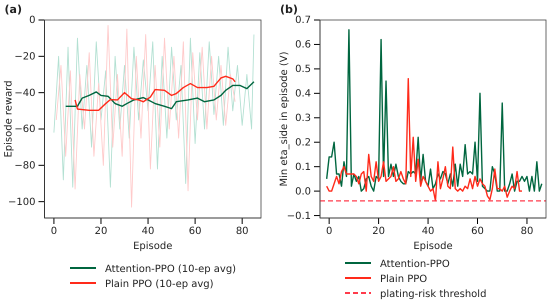  Describe the element at coordinates (32, 20) in the screenshot. I see `y-tick-label: 0` at that location.